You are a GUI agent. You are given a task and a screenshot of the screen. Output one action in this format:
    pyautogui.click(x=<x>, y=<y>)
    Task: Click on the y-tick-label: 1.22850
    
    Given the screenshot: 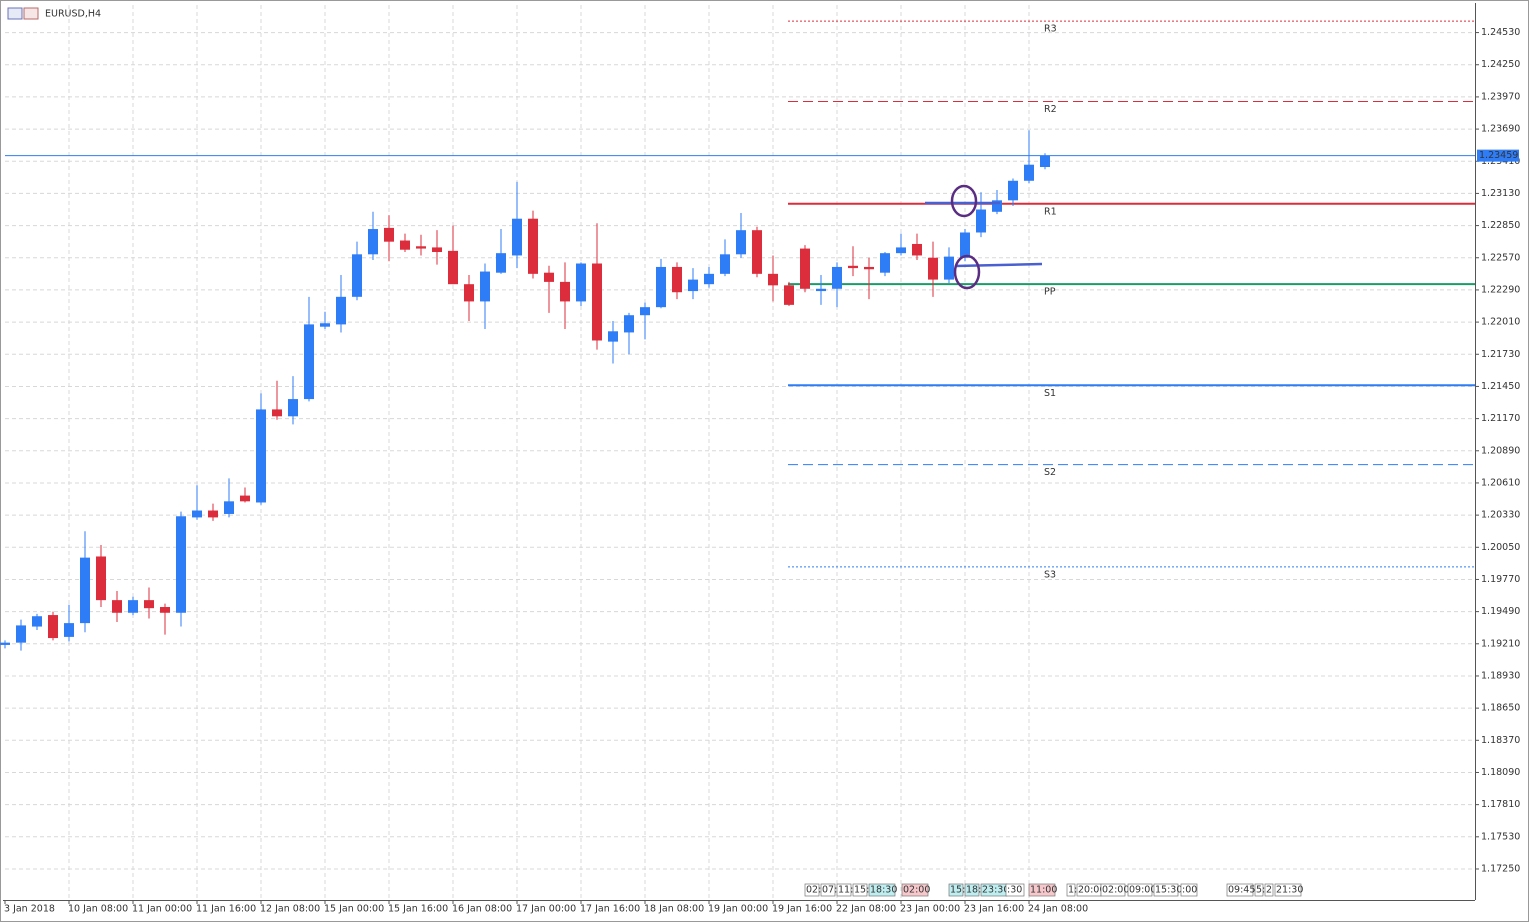 What is the action you would take?
    pyautogui.click(x=1500, y=225)
    